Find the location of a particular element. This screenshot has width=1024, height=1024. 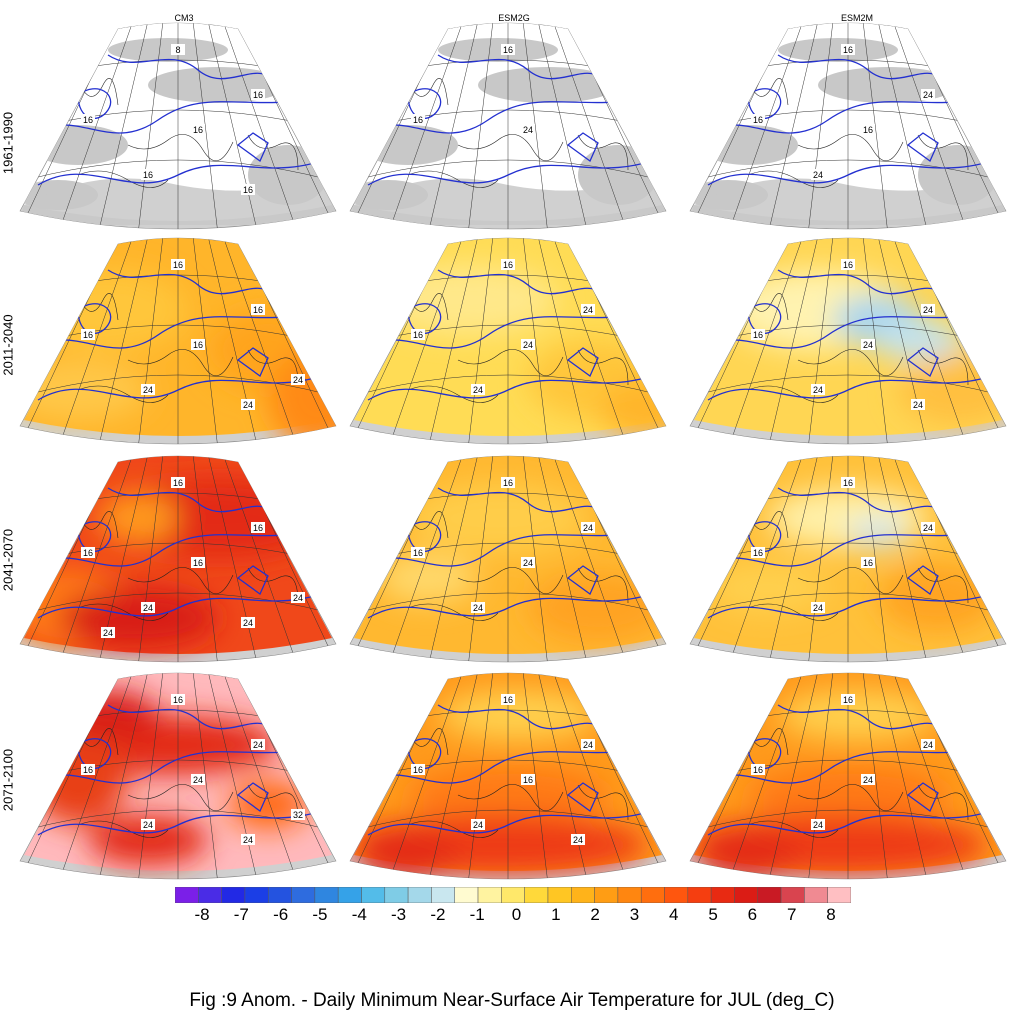

column-title-esm2m: ESM2M is located at coordinates (856, 18).